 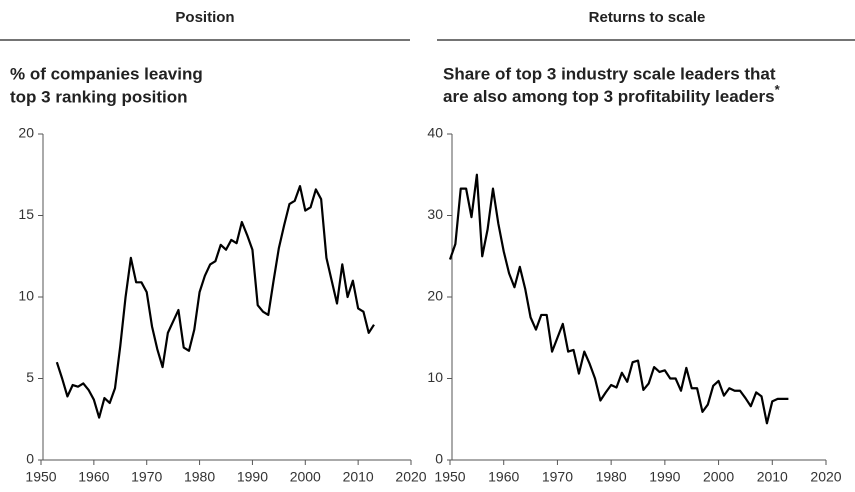 I want to click on panel-header: Returns to scale, so click(x=647, y=17).